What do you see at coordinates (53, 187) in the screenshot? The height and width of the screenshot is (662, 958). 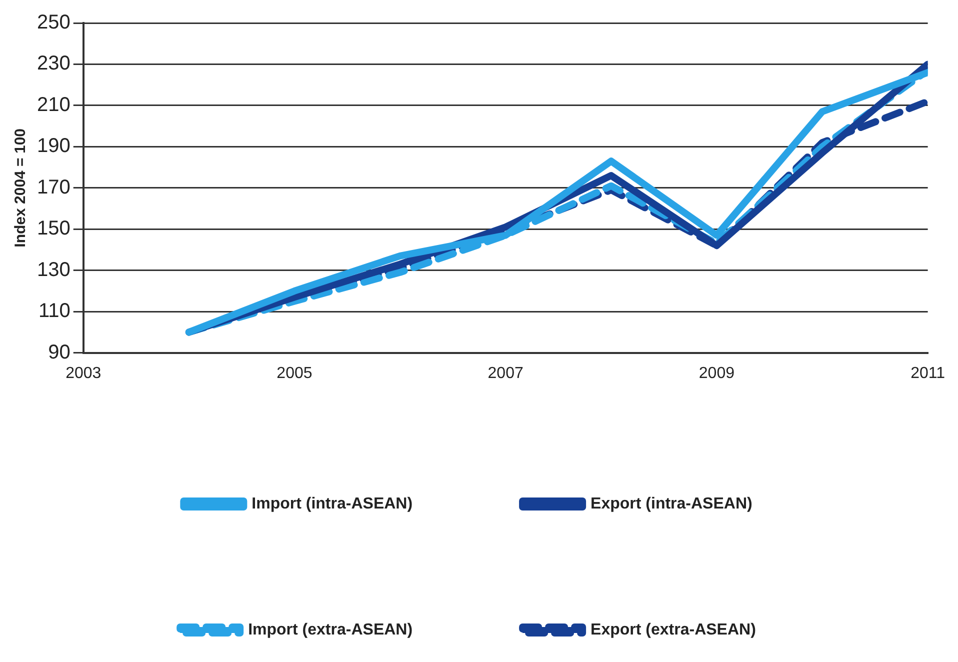 I see `y-tick-label: 170` at bounding box center [53, 187].